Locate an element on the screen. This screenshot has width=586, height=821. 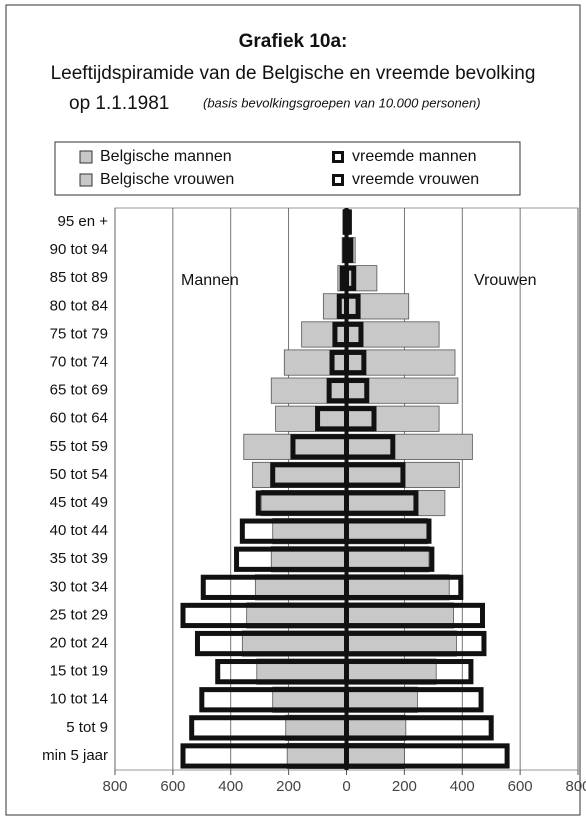
subtitle-date: op 1.1.1981 is located at coordinates (119, 103).